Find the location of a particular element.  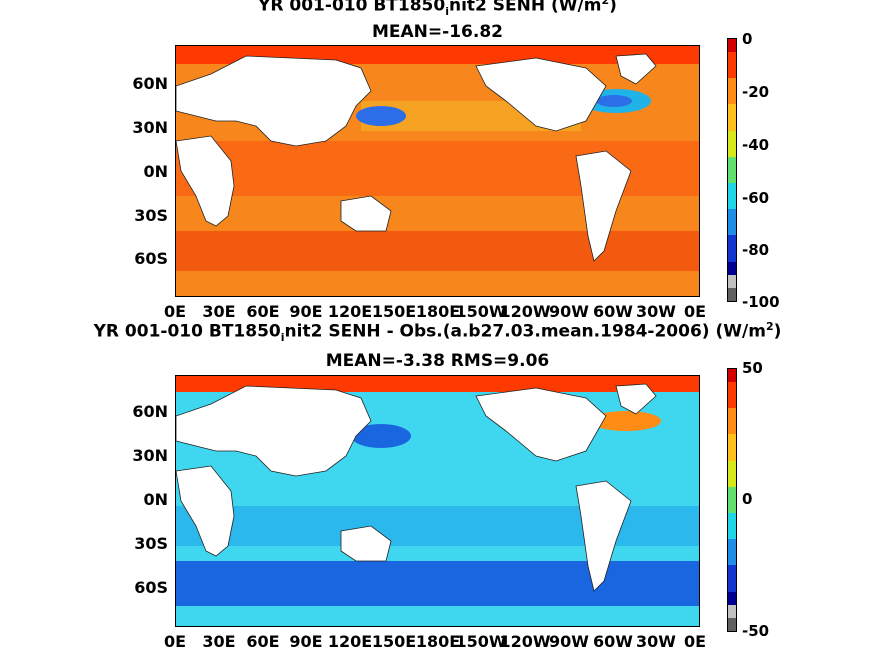

panel1-kuroshio is located at coordinates (381, 116).